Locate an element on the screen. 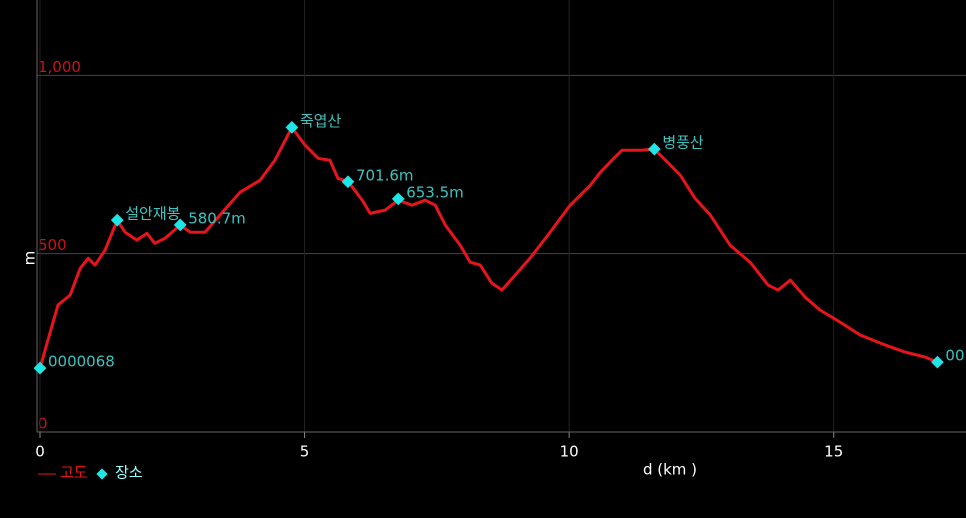 This screenshot has height=518, width=966. place-label: 0000068 is located at coordinates (81, 362).